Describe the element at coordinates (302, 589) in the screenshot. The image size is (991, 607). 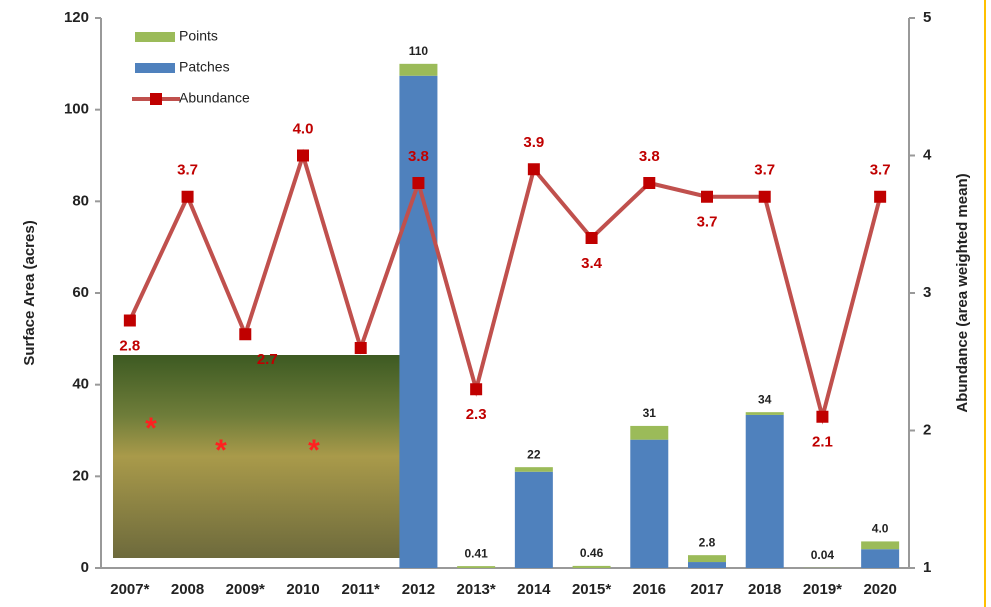
I see `x-tick-label: 2010` at that location.